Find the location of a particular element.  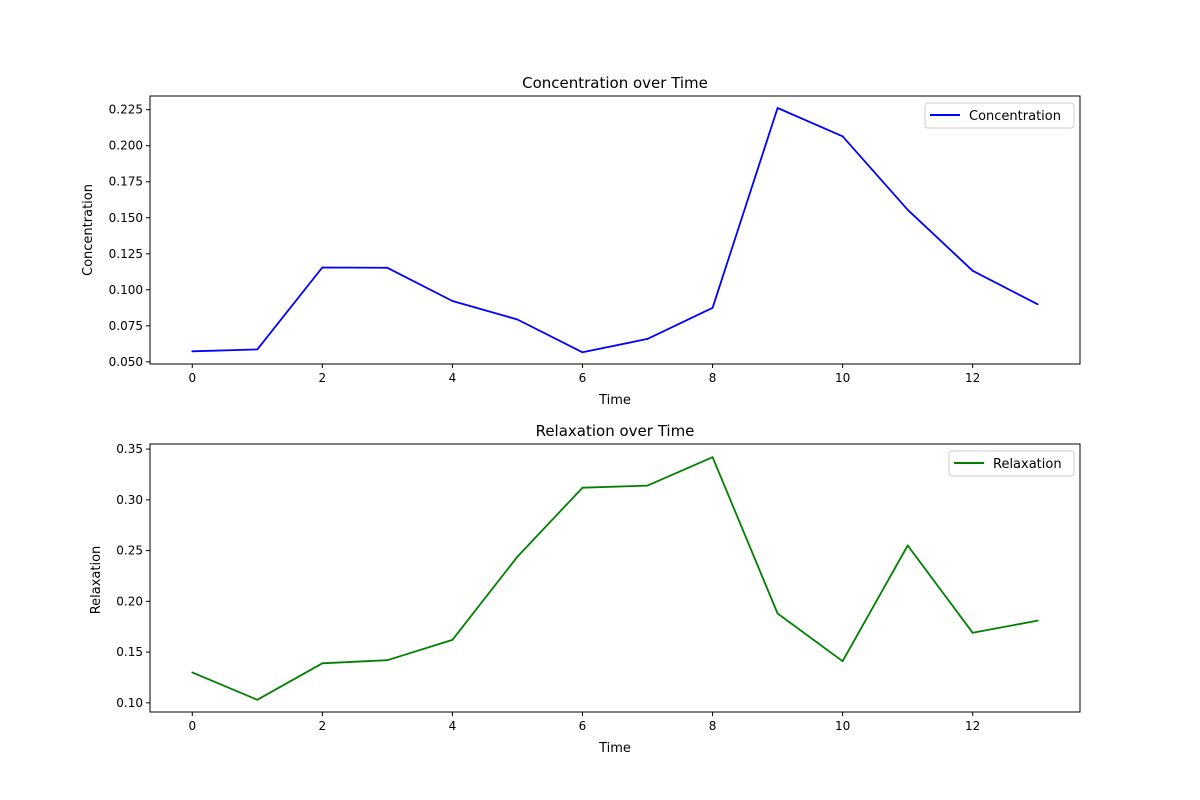

concentration-x-axis-label: Time is located at coordinates (614, 400).